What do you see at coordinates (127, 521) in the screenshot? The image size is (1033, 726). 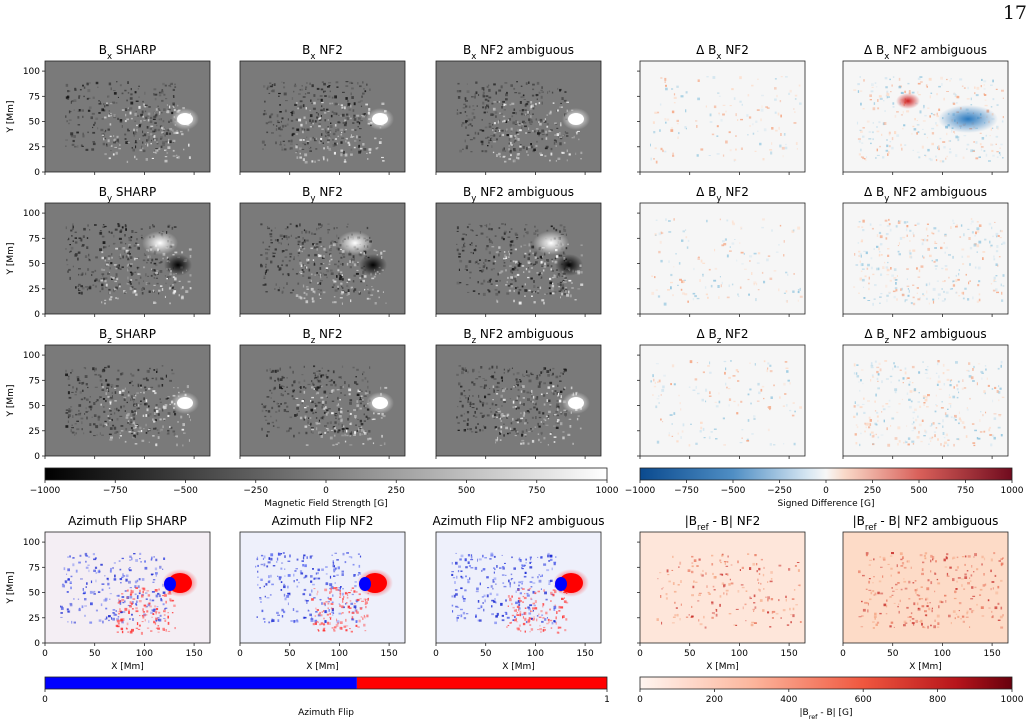 I see `panel-title: Azimuth Flip SHARP` at bounding box center [127, 521].